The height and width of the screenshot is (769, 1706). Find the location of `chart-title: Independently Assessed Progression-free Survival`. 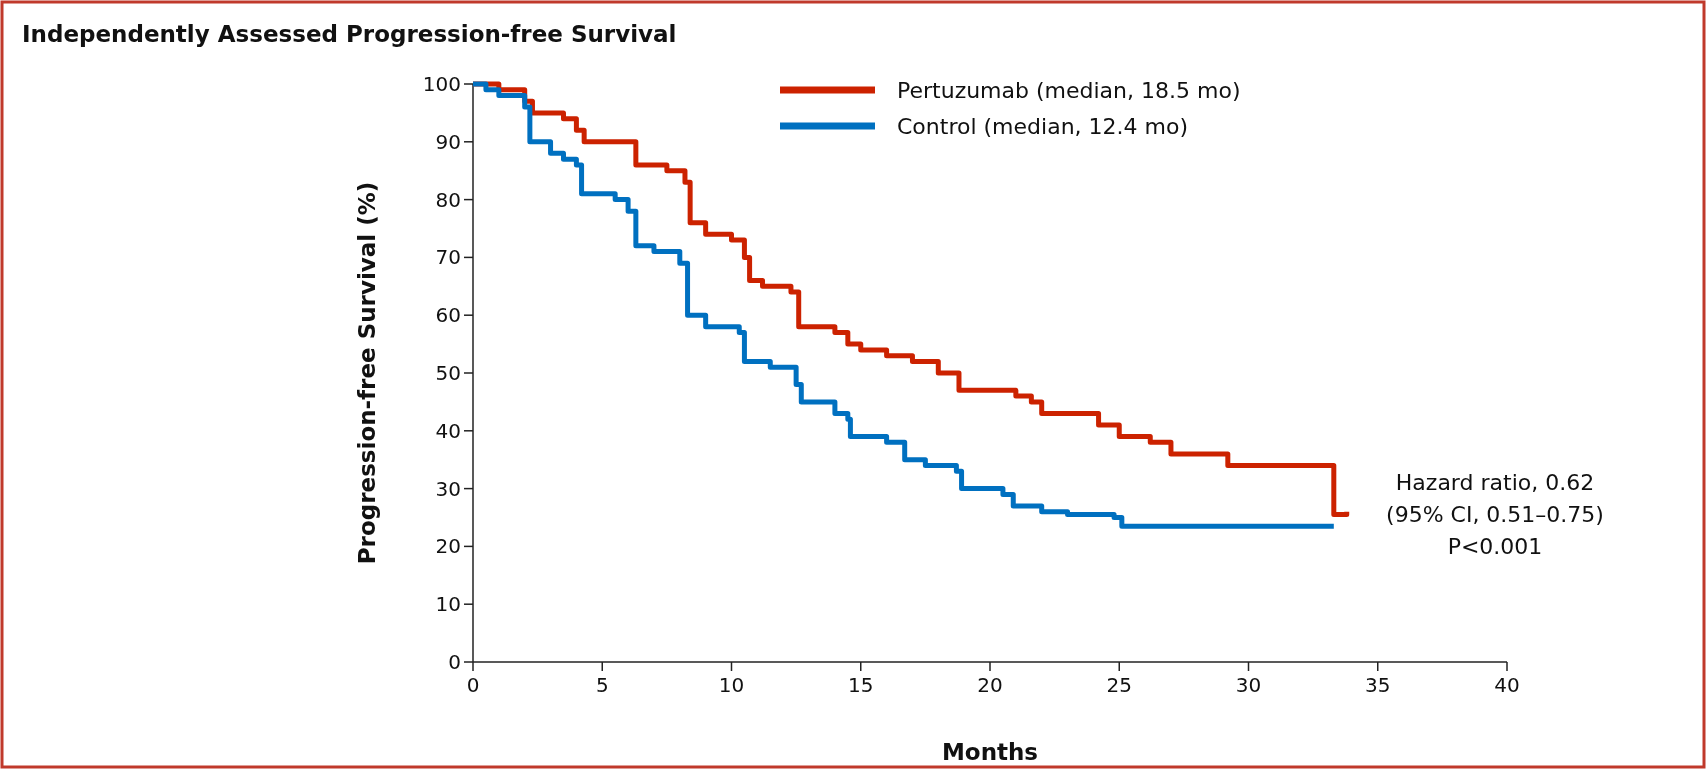

chart-title: Independently Assessed Progression-free Survival is located at coordinates (349, 34).